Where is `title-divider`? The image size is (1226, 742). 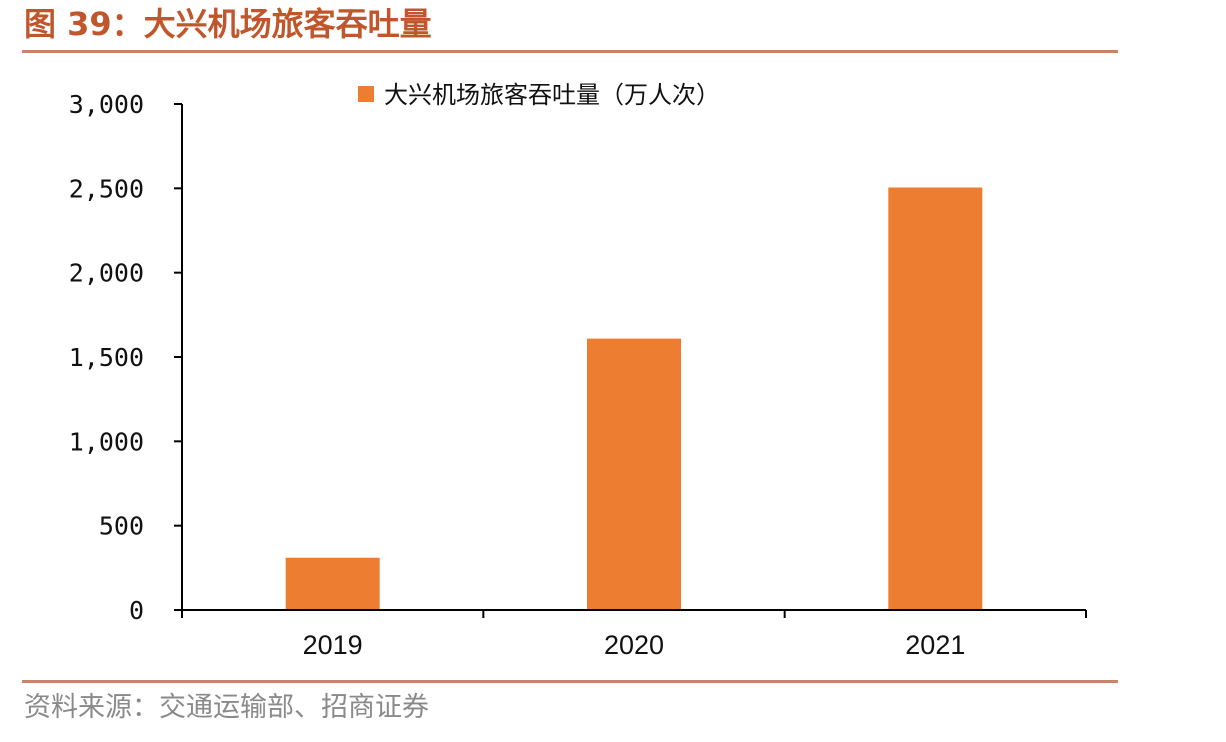 title-divider is located at coordinates (570, 51).